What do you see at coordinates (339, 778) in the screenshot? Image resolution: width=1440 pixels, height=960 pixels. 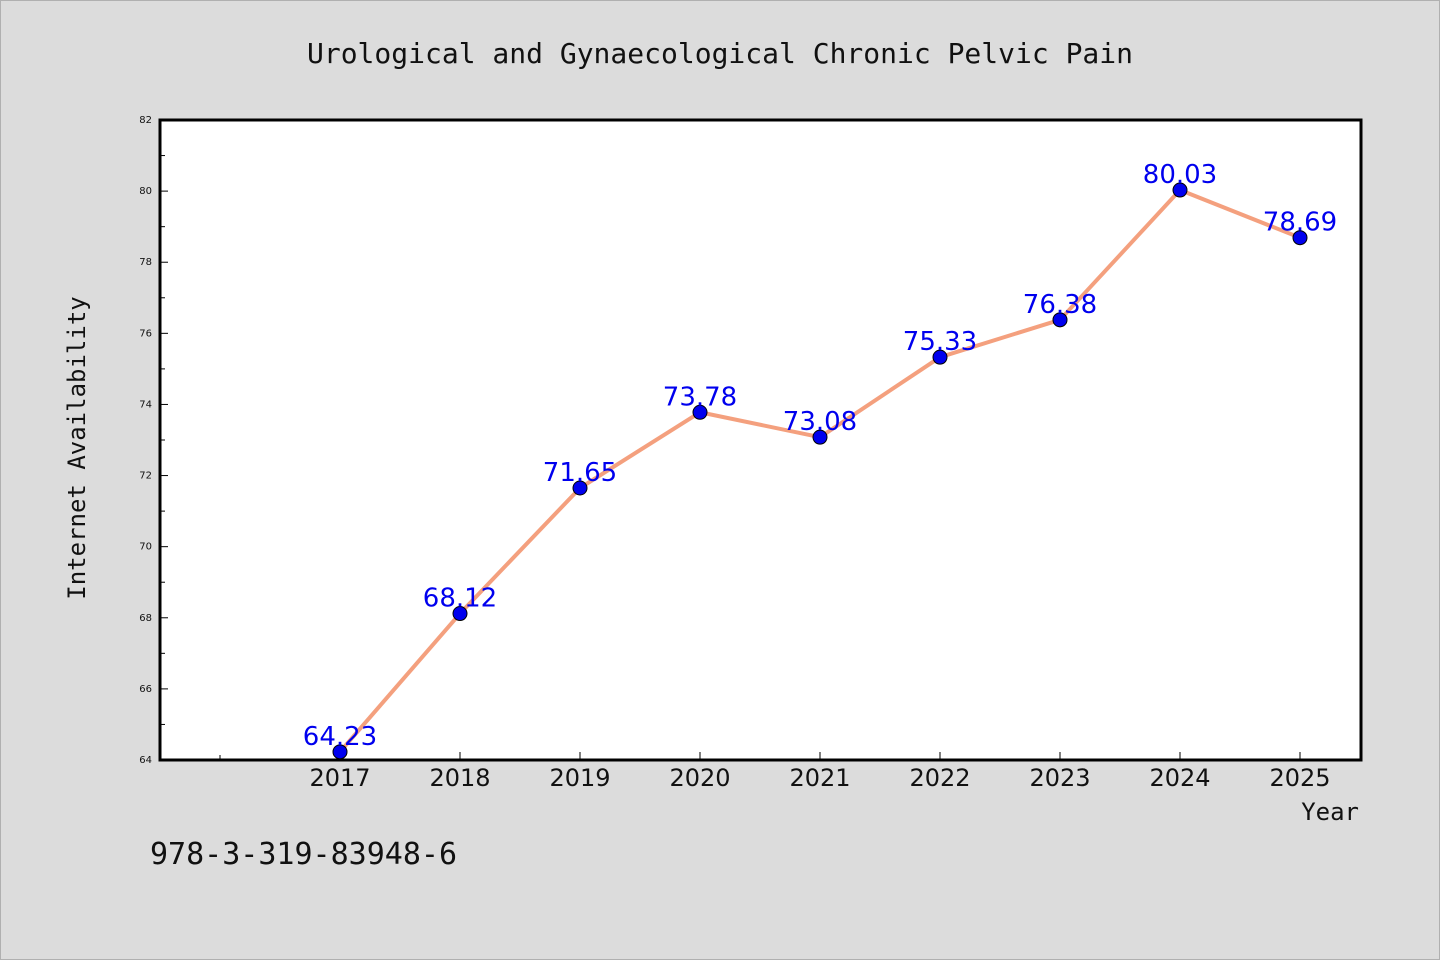 I see `x-tick-label: 2017` at bounding box center [339, 778].